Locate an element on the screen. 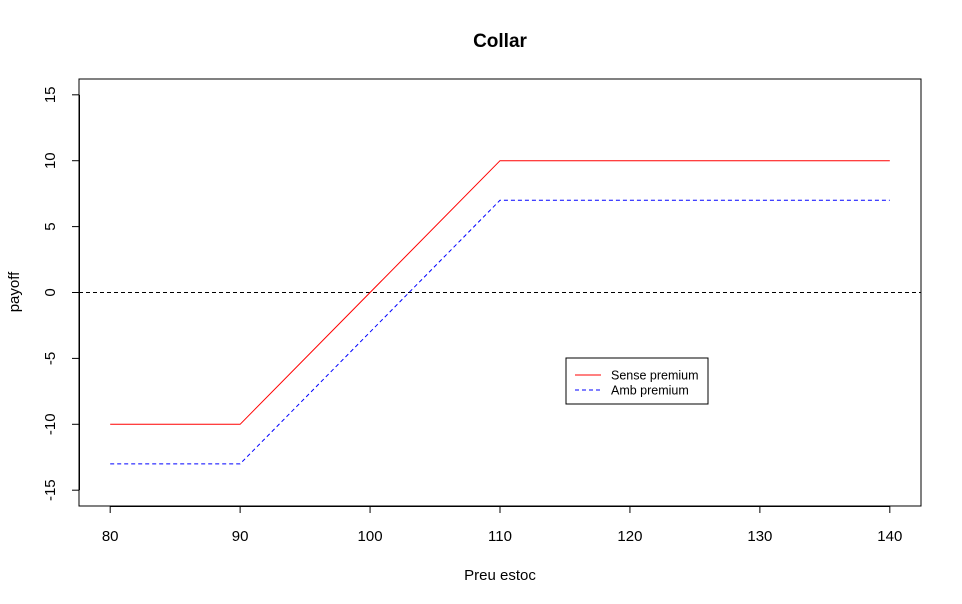 This screenshot has height=604, width=962. legend: Sense premium Amb premium is located at coordinates (637, 381).